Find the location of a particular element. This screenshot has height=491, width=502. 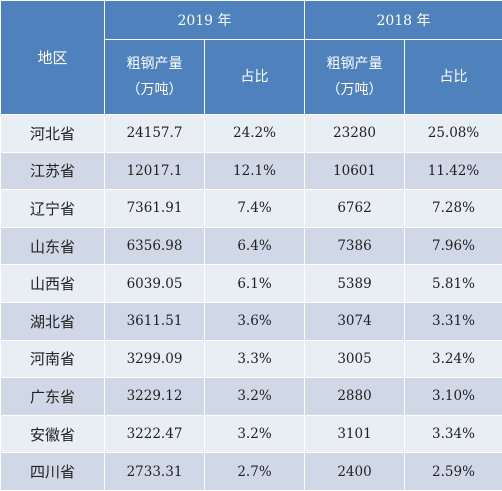

output-2018-cell: 7386 is located at coordinates (355, 246).